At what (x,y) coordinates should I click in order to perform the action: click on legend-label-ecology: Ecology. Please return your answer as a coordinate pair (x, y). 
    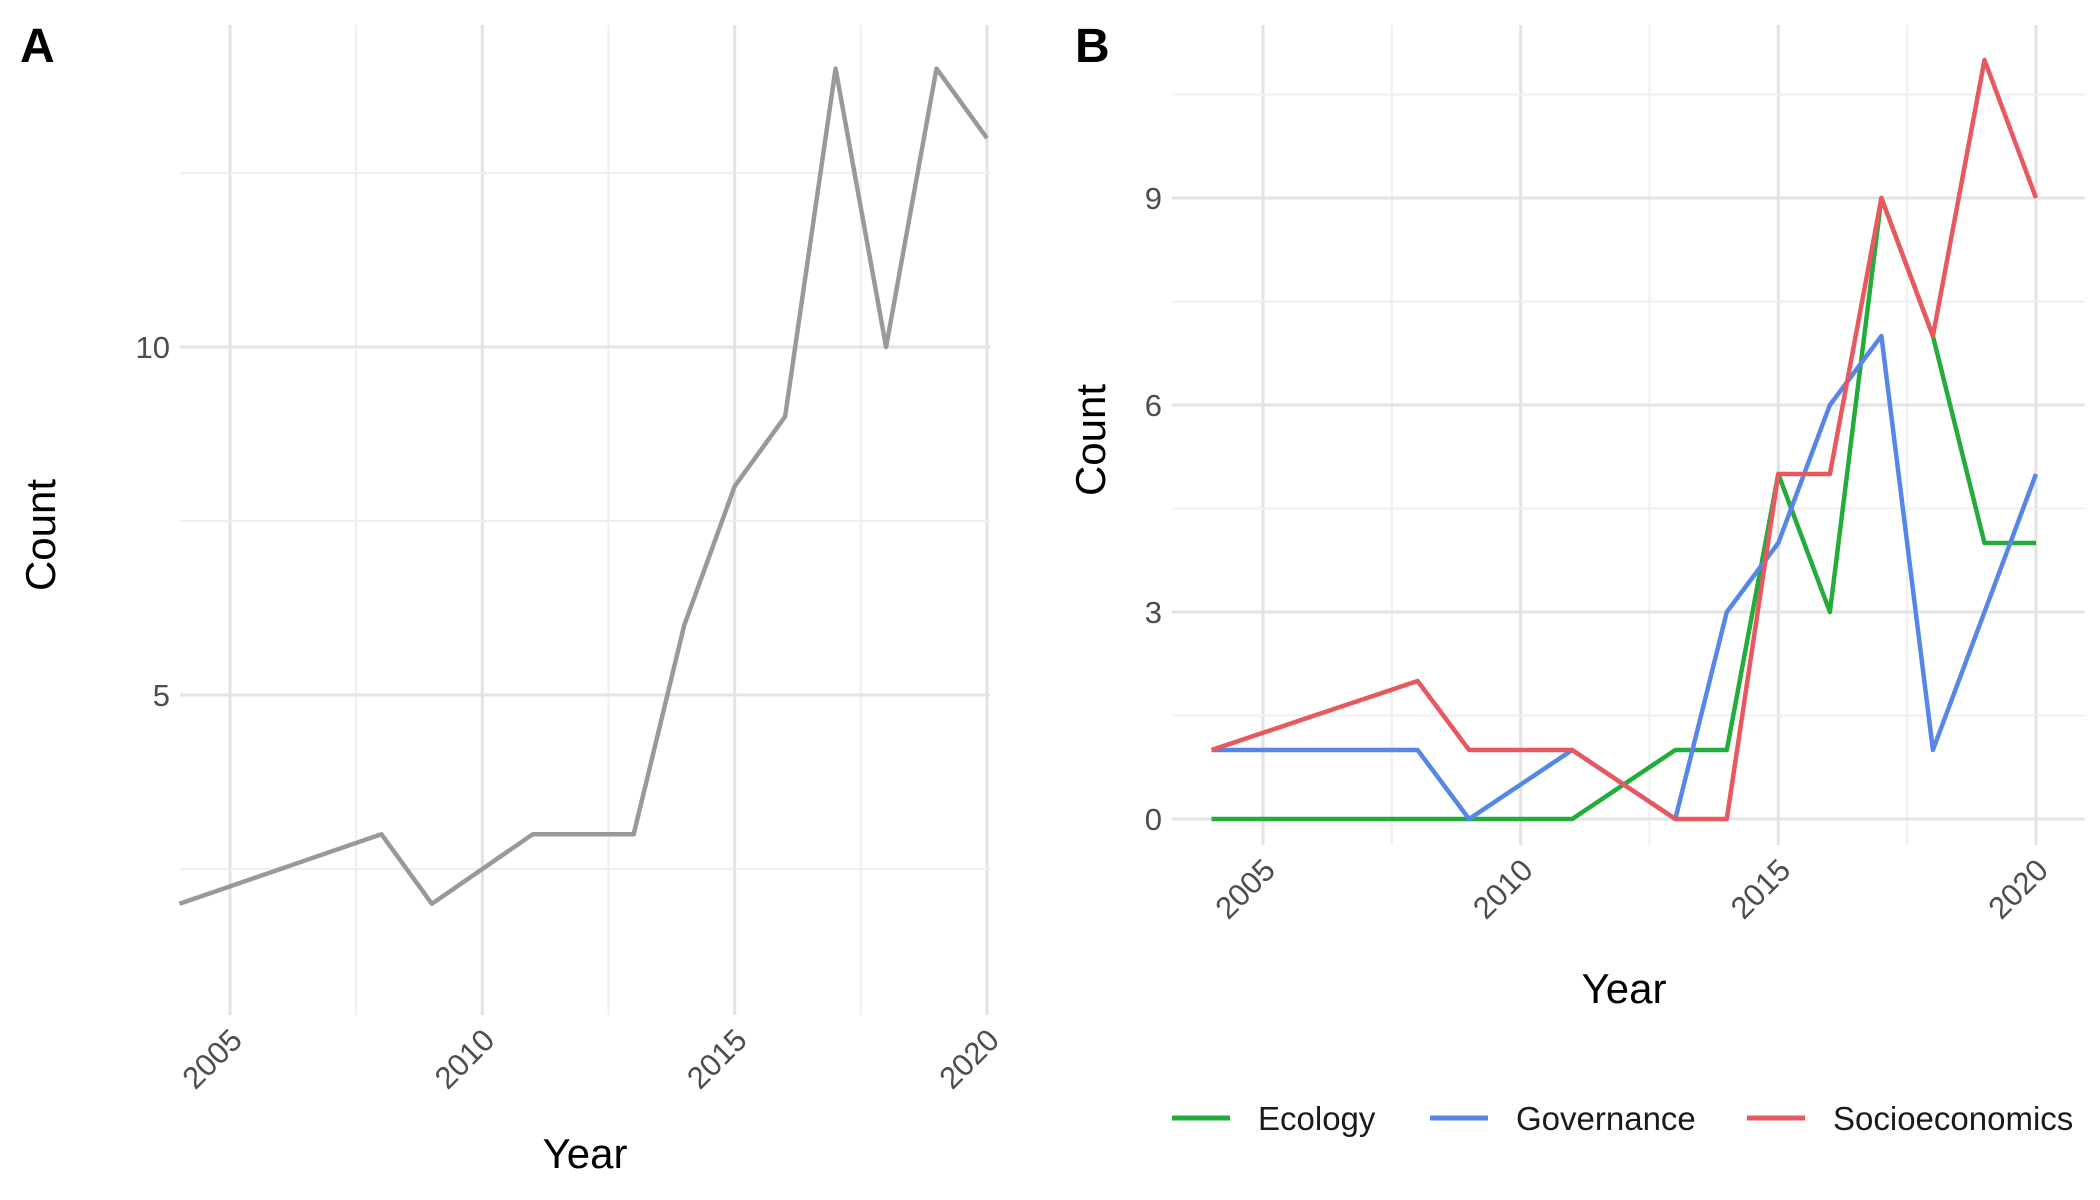
    Looking at the image, I should click on (1317, 1118).